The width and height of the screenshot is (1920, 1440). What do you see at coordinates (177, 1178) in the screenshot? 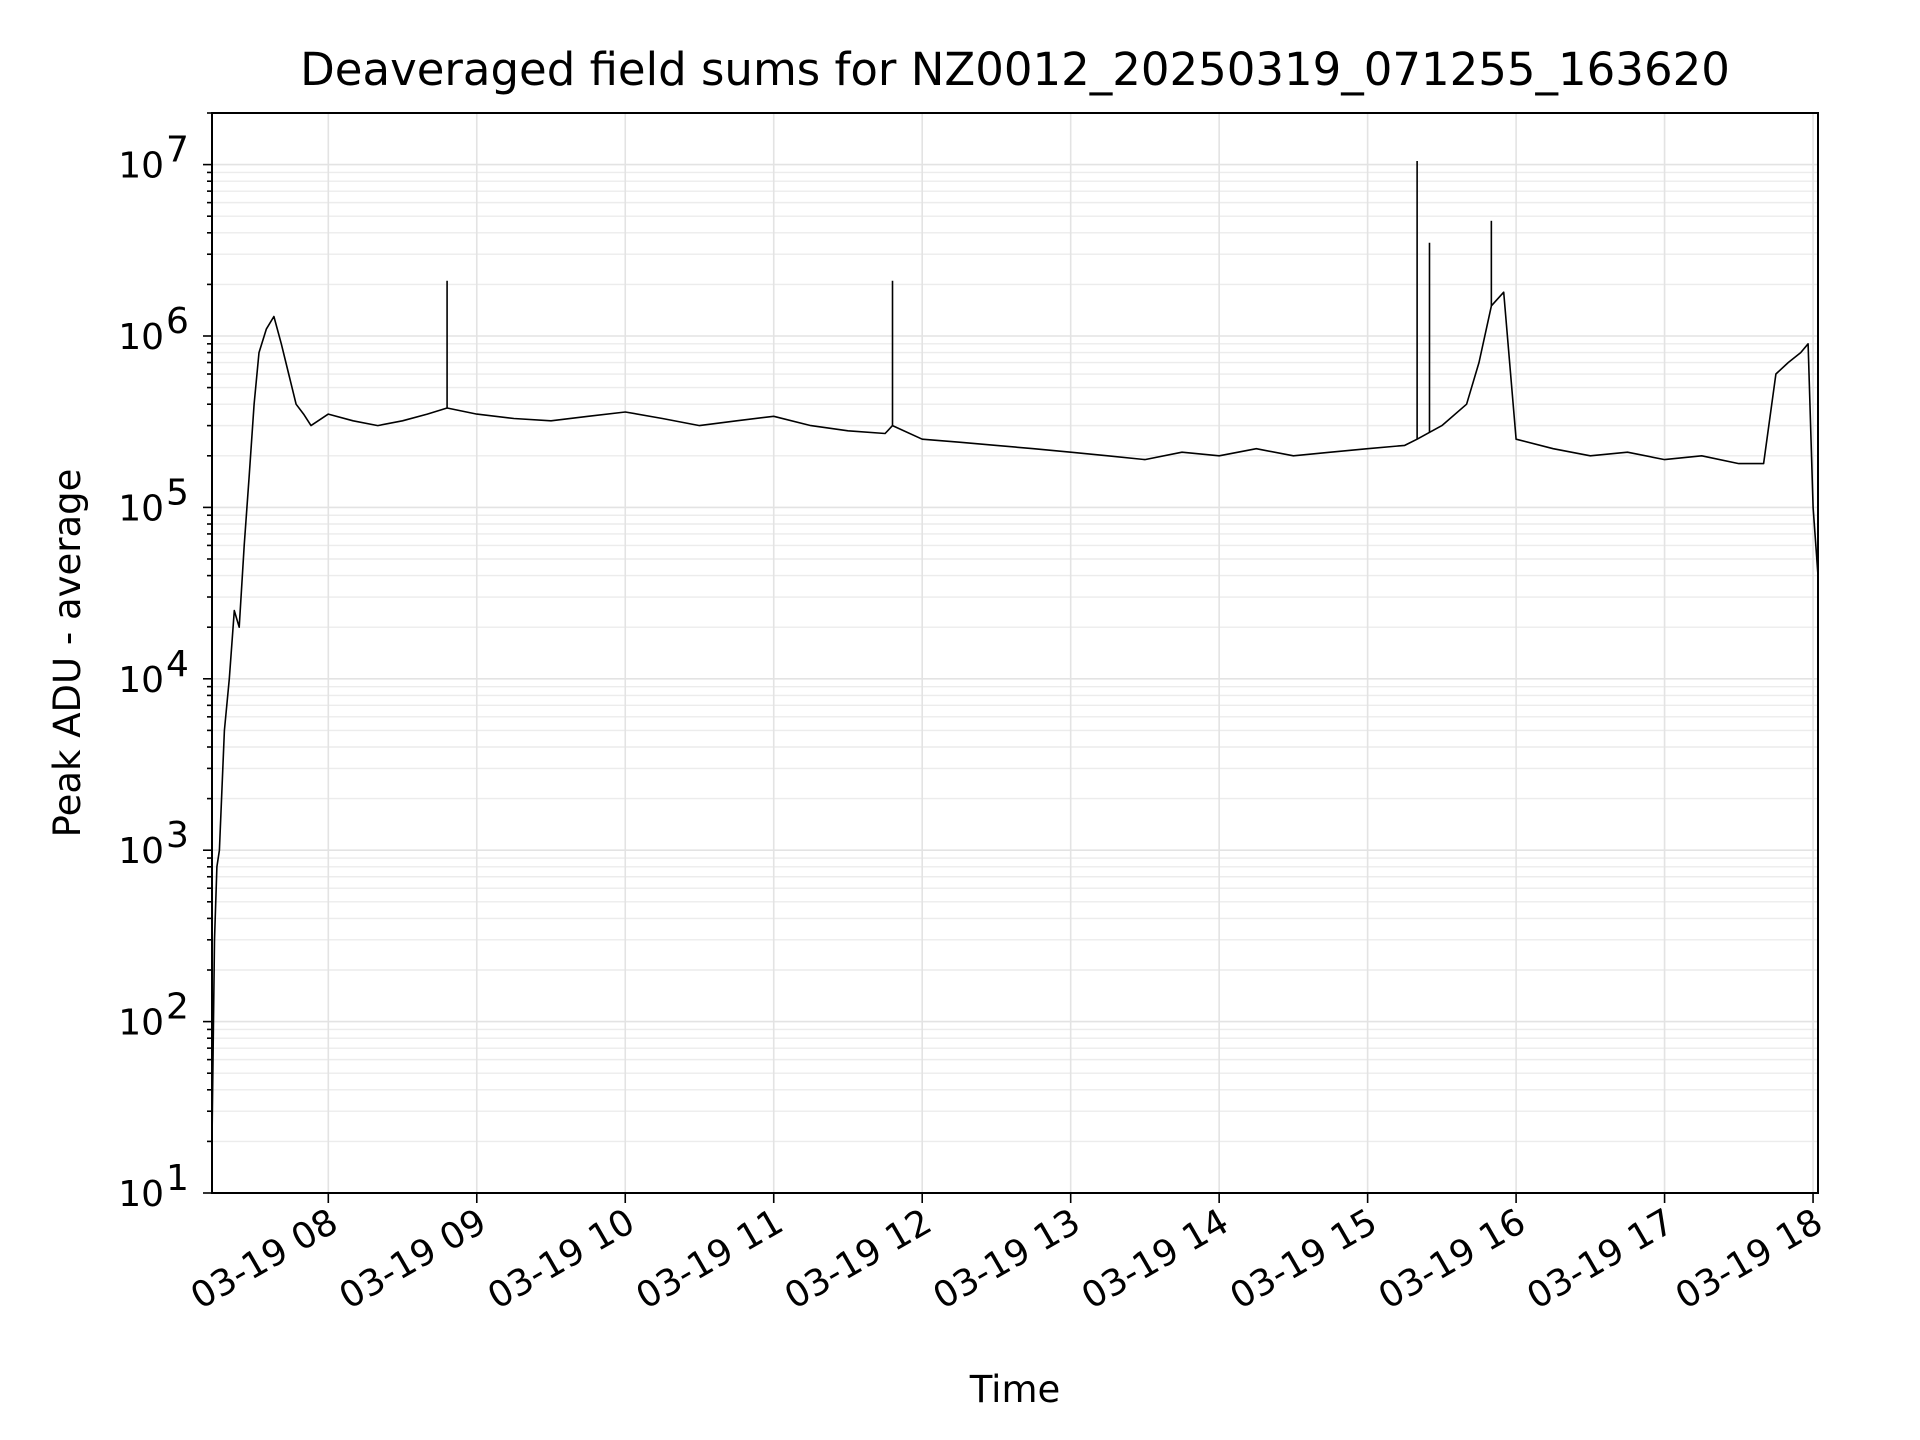
I see `y-tick-exponent: 1` at bounding box center [177, 1178].